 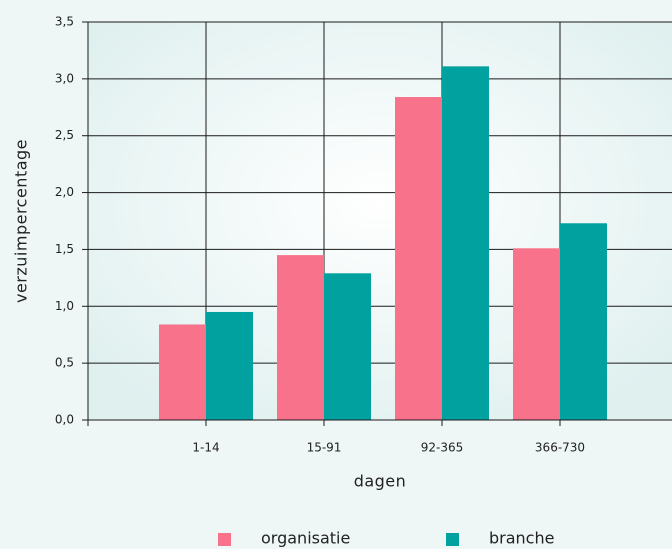 What do you see at coordinates (21, 221) in the screenshot?
I see `y-axis-label: verzuimpercentage` at bounding box center [21, 221].